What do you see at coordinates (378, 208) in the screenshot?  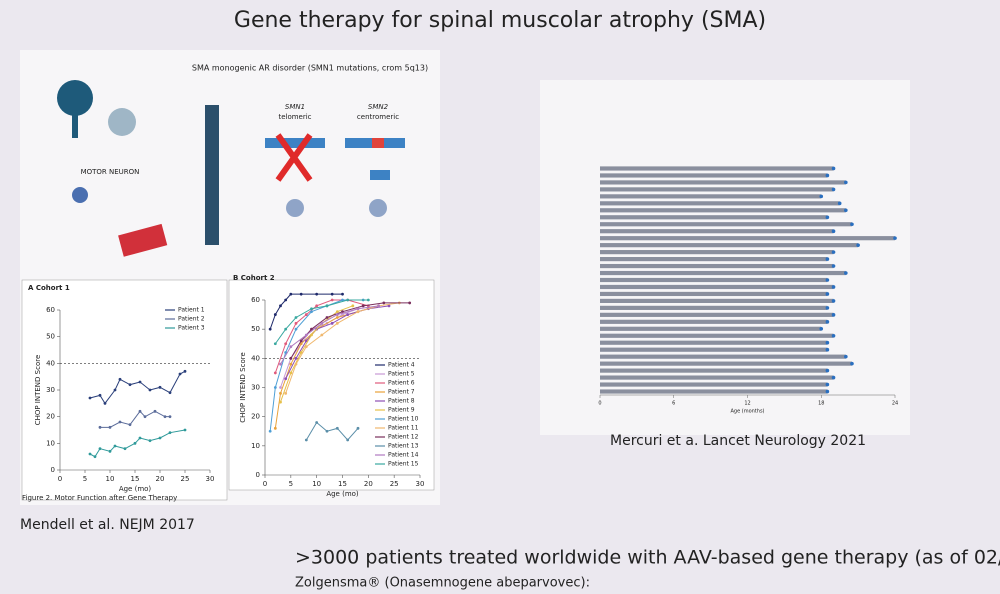 I see `protein-icon` at bounding box center [378, 208].